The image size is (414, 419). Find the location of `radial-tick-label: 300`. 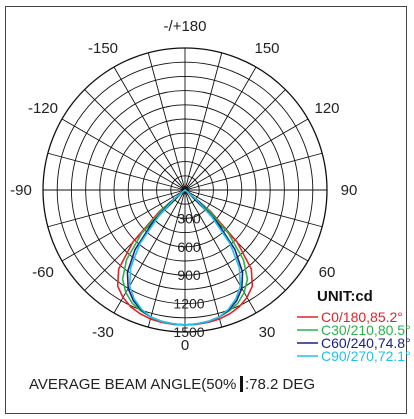

radial-tick-label: 300 is located at coordinates (189, 218).